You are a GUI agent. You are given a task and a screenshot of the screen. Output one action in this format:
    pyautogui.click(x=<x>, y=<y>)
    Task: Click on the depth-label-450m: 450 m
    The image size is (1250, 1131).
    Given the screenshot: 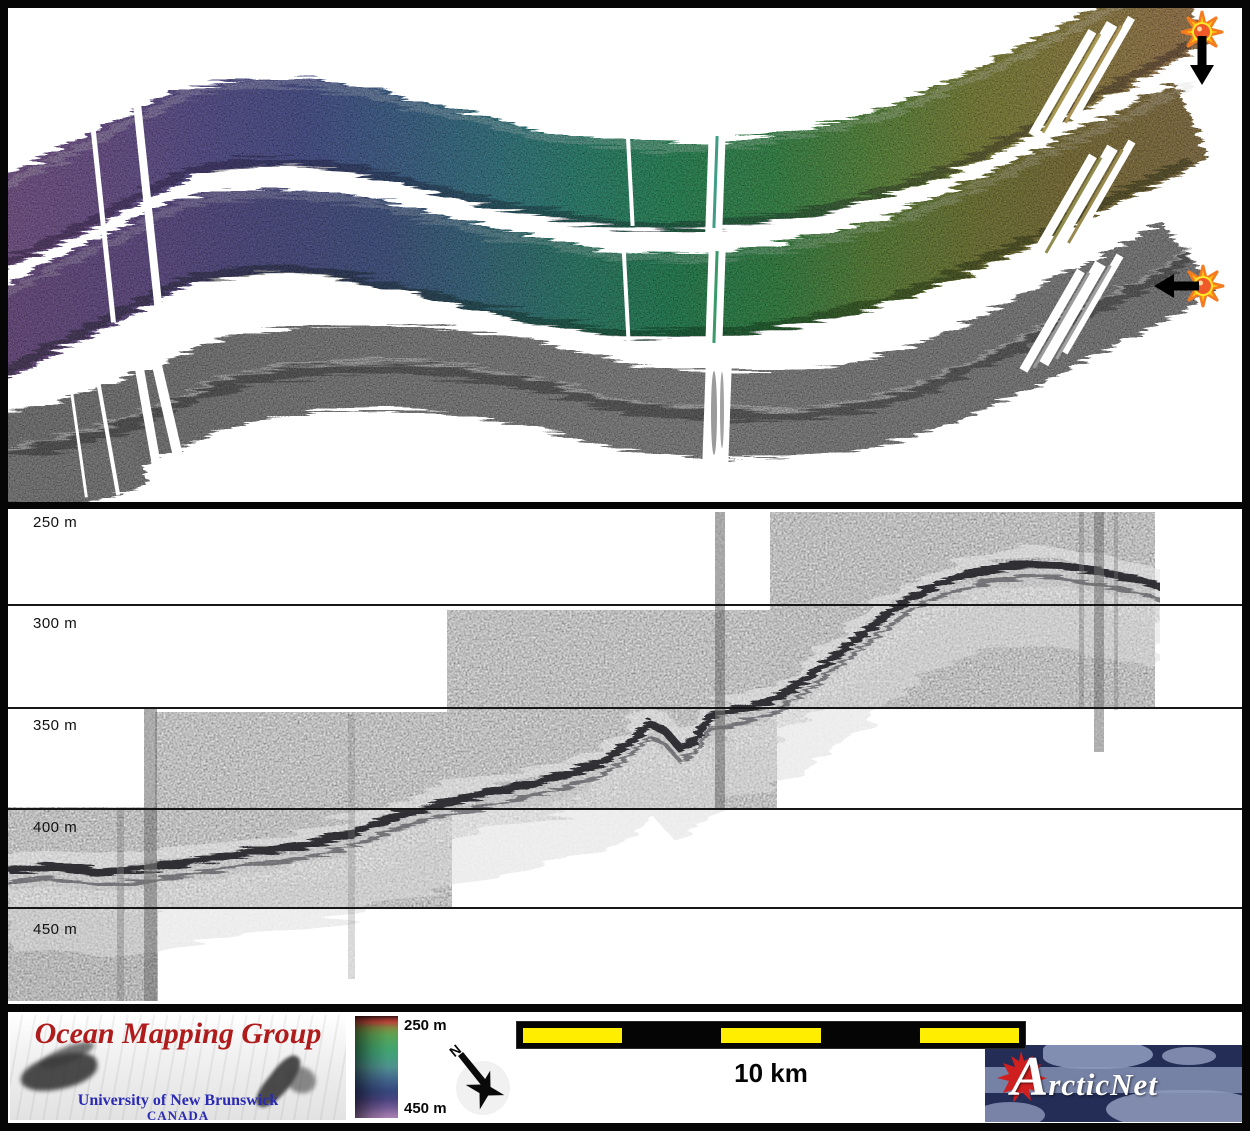 What is the action you would take?
    pyautogui.click(x=55, y=929)
    